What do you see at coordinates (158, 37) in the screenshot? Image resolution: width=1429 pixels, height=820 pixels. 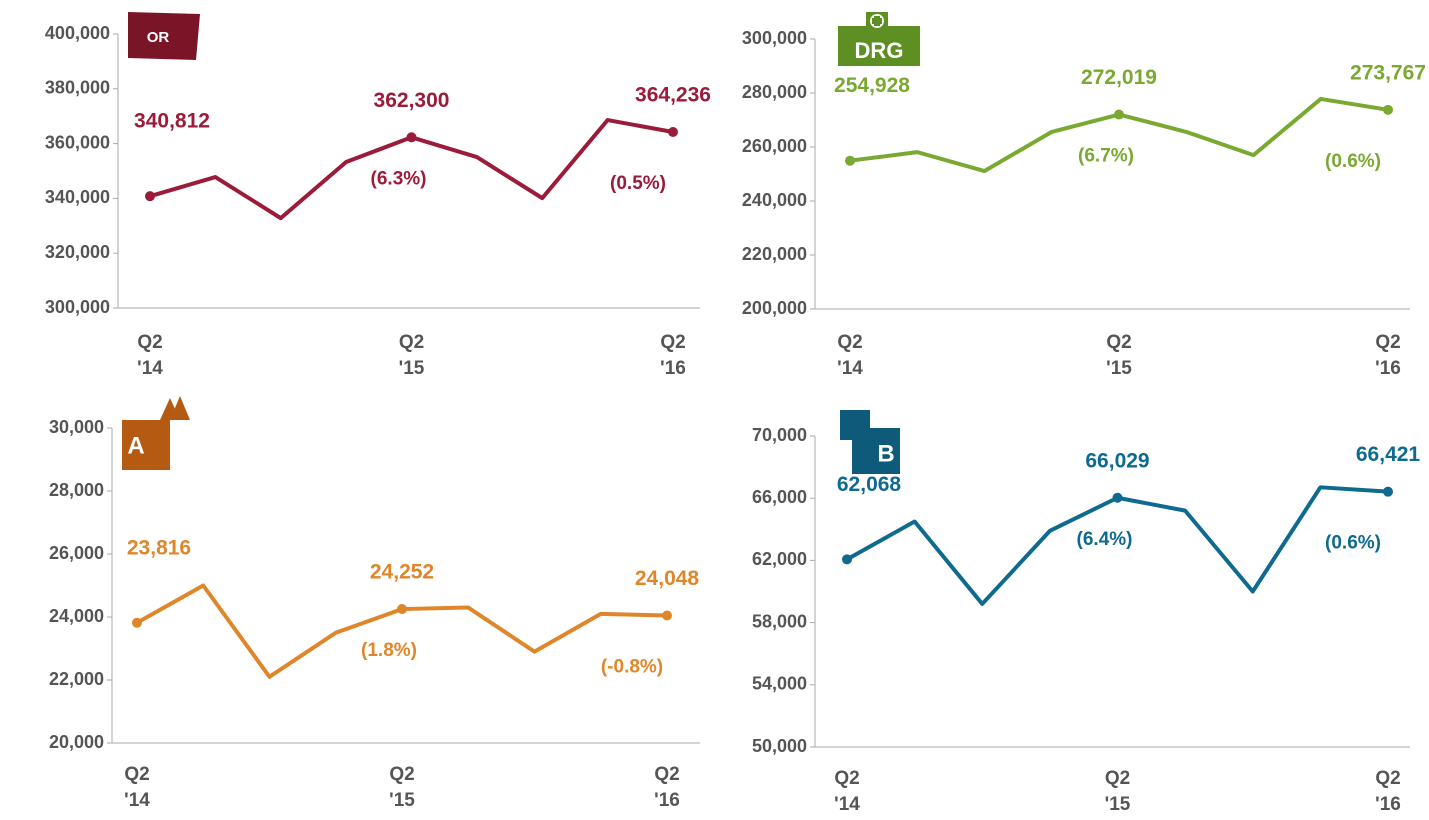 I see `icon-label: OR` at bounding box center [158, 37].